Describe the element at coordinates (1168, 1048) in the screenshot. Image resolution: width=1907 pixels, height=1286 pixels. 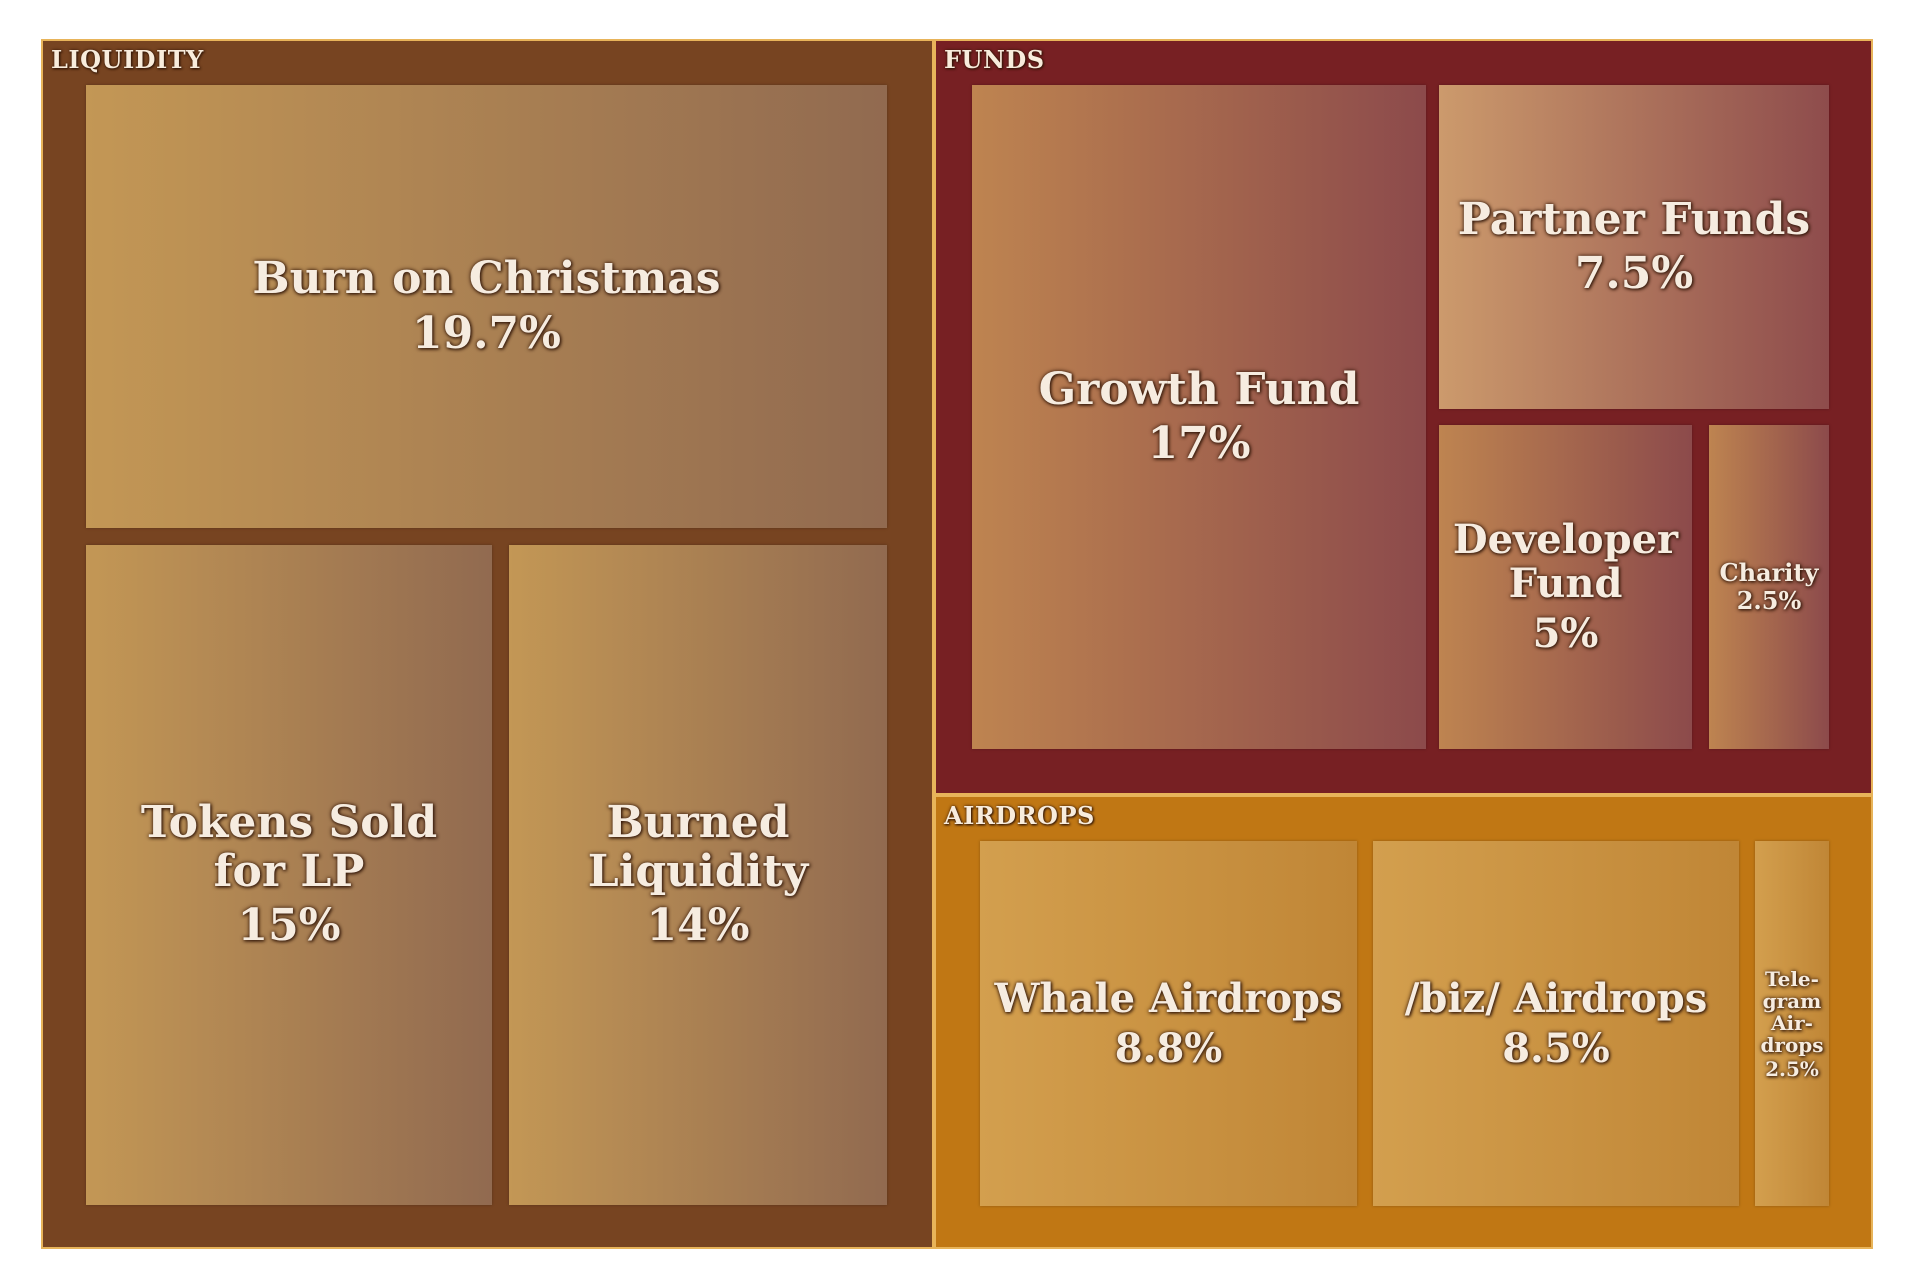
I see `tile-value: 8.8%` at that location.